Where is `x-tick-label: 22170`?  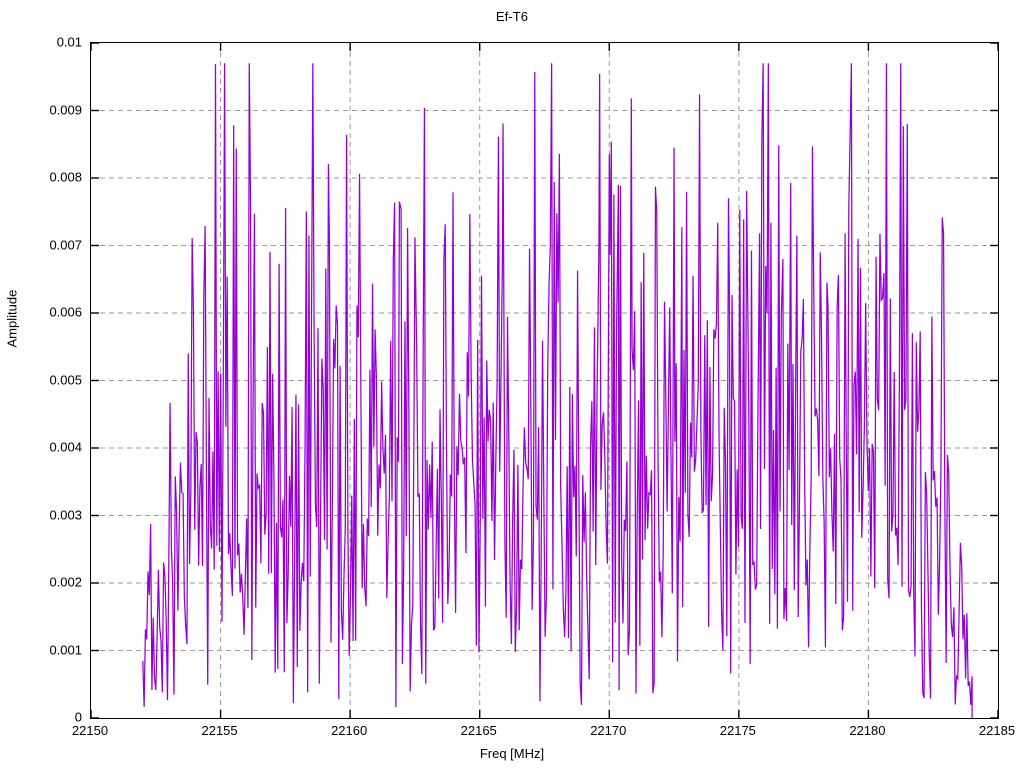 x-tick-label: 22170 is located at coordinates (608, 730).